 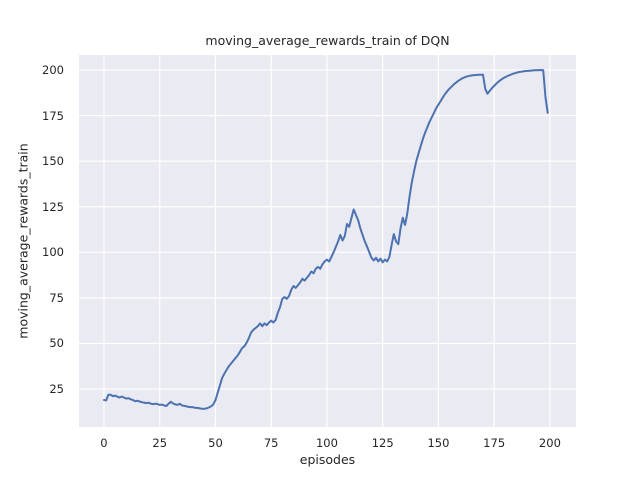 I want to click on x-tick-label: 0, so click(x=104, y=443).